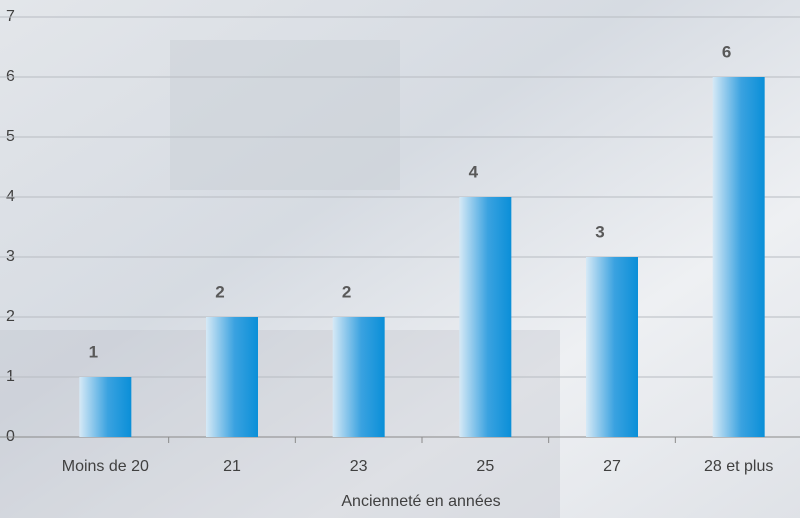 Image resolution: width=800 pixels, height=518 pixels. I want to click on x-tick-label: 27, so click(612, 466).